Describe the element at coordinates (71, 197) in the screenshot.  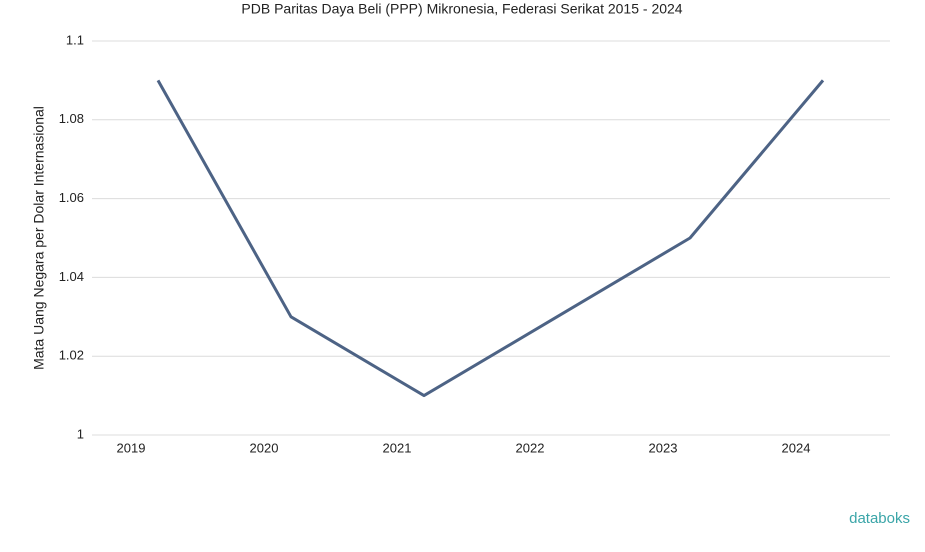
I see `y-tick-label: 1.06` at that location.